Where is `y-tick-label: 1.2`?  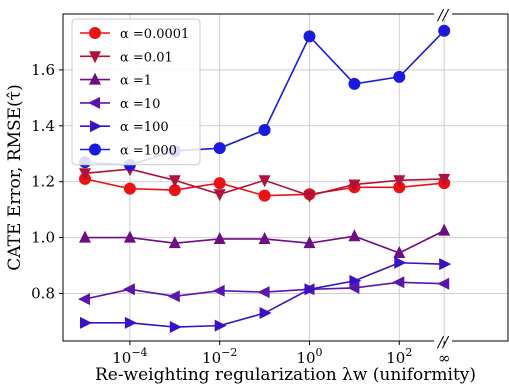
y-tick-label: 1.2 is located at coordinates (43, 182).